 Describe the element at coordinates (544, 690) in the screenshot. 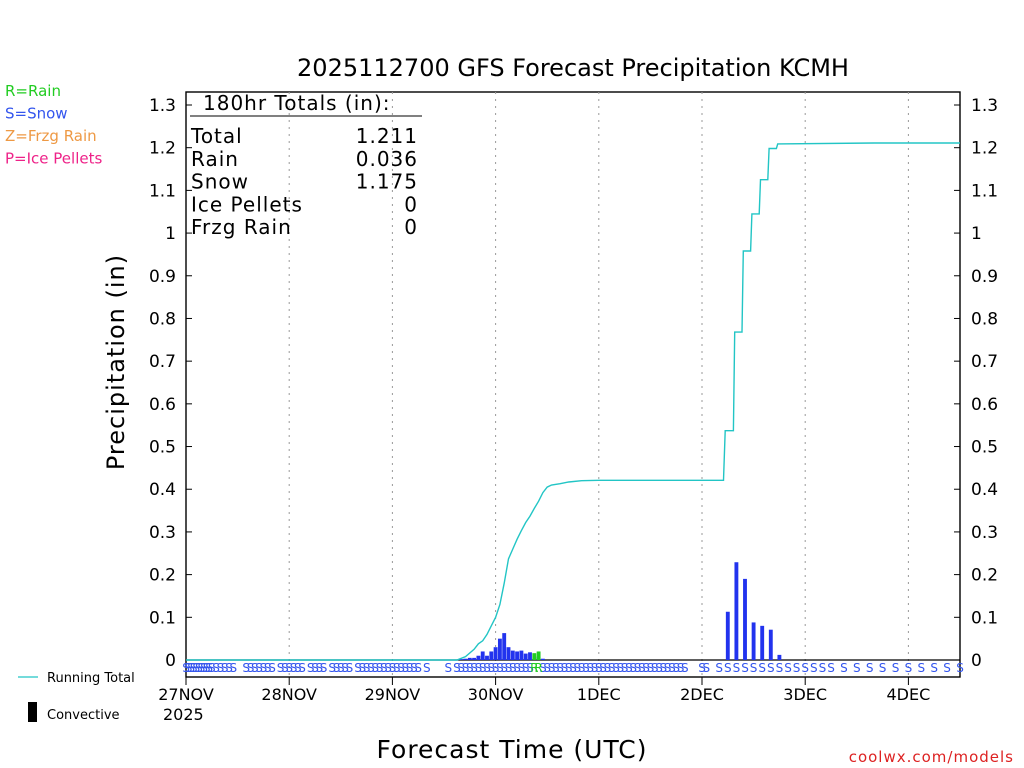

I see `x-axis: 27NOV 28NOV 29NOV 30NOV 1DEC 2DEC 3DEC 4DEC` at that location.